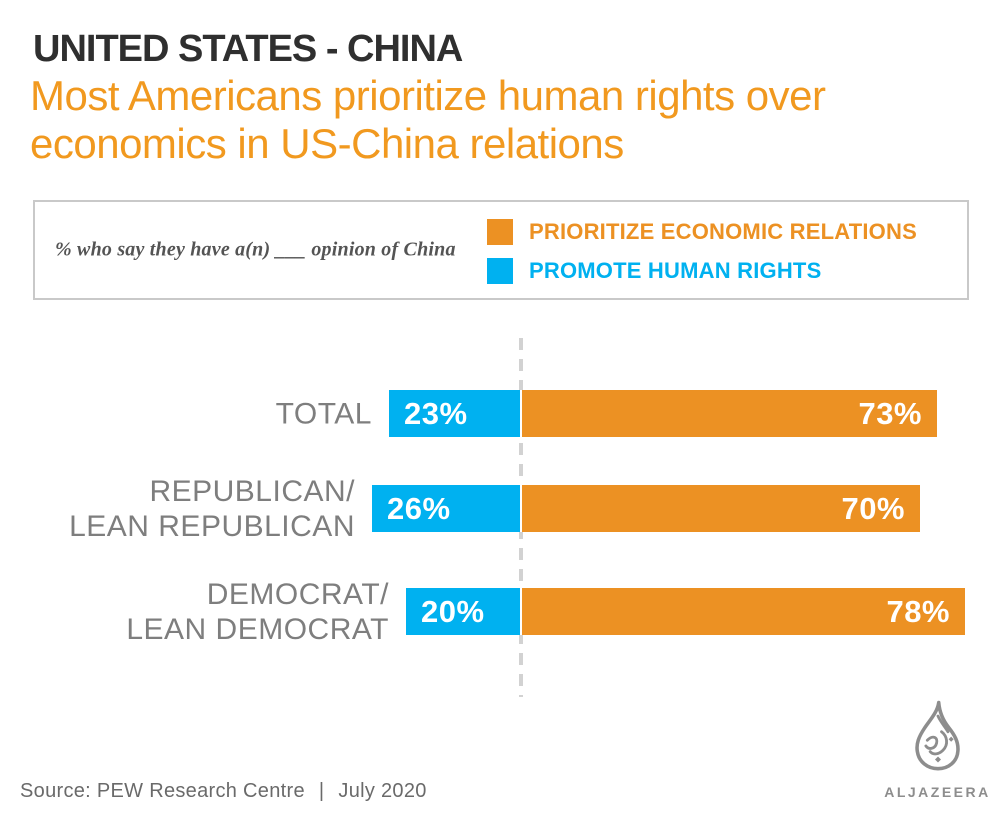 The image size is (1000, 825). Describe the element at coordinates (162, 791) in the screenshot. I see `source-label: Source: PEW Research Centre` at that location.